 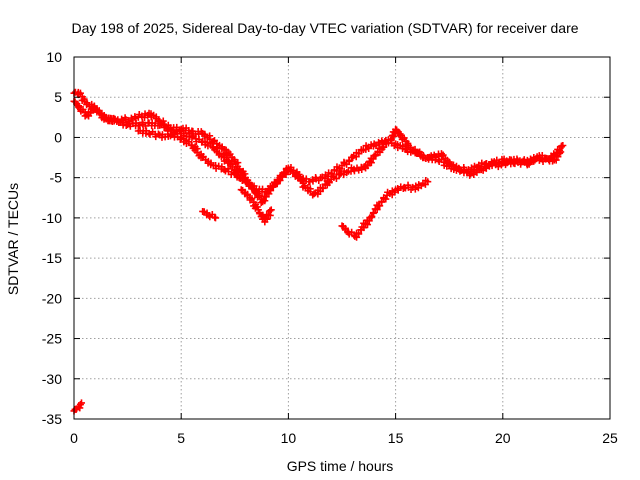 I want to click on y-tick-label: -5, so click(x=56, y=178).